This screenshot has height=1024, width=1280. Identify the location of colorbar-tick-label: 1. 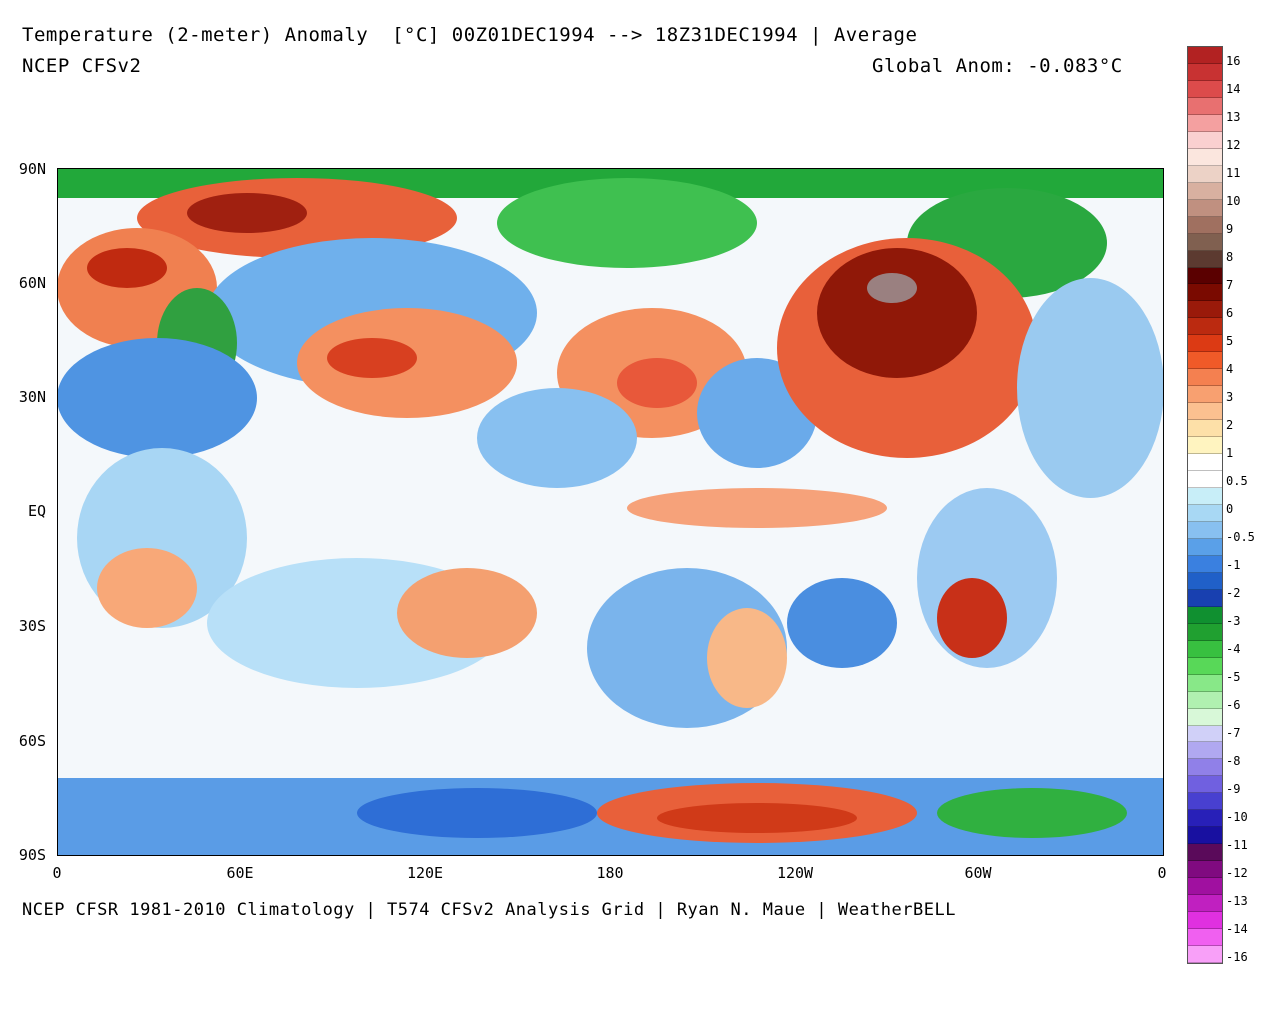
(1230, 453).